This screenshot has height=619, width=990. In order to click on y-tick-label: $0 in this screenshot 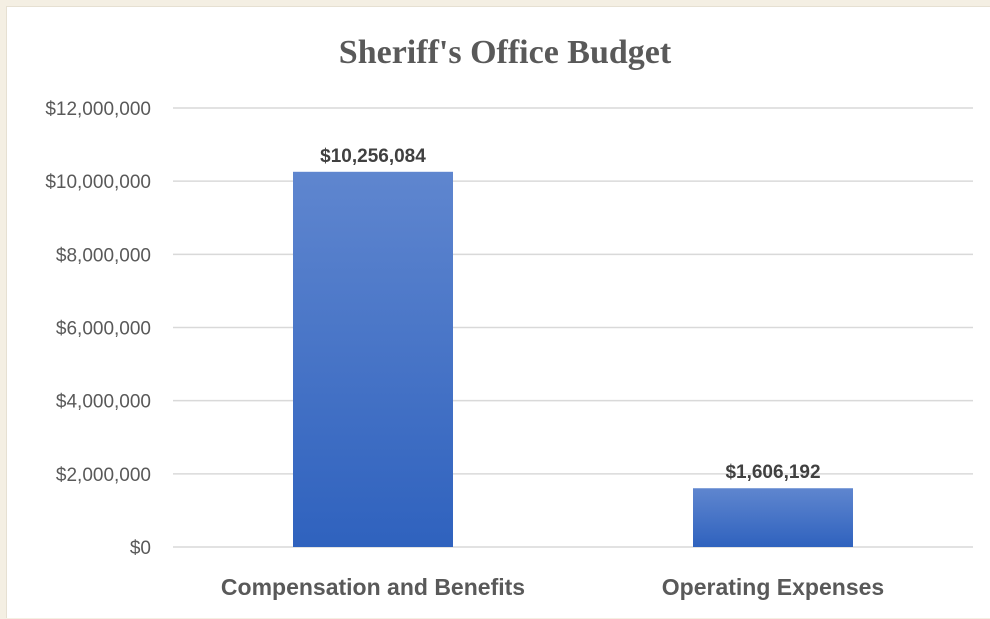, I will do `click(140, 548)`.